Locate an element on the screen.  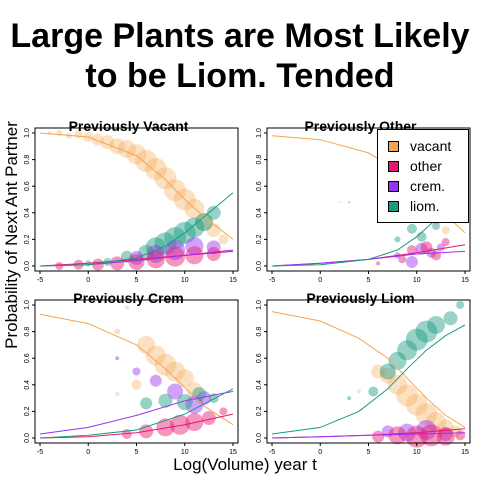
legend-label: other is located at coordinates (426, 166).